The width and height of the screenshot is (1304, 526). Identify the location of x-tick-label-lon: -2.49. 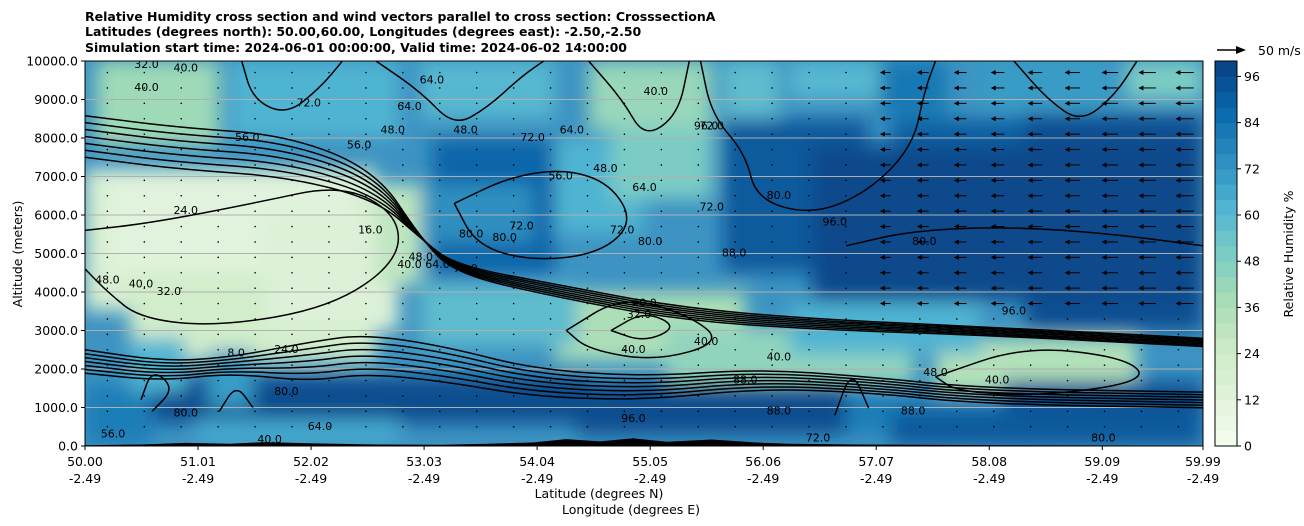
(989, 478).